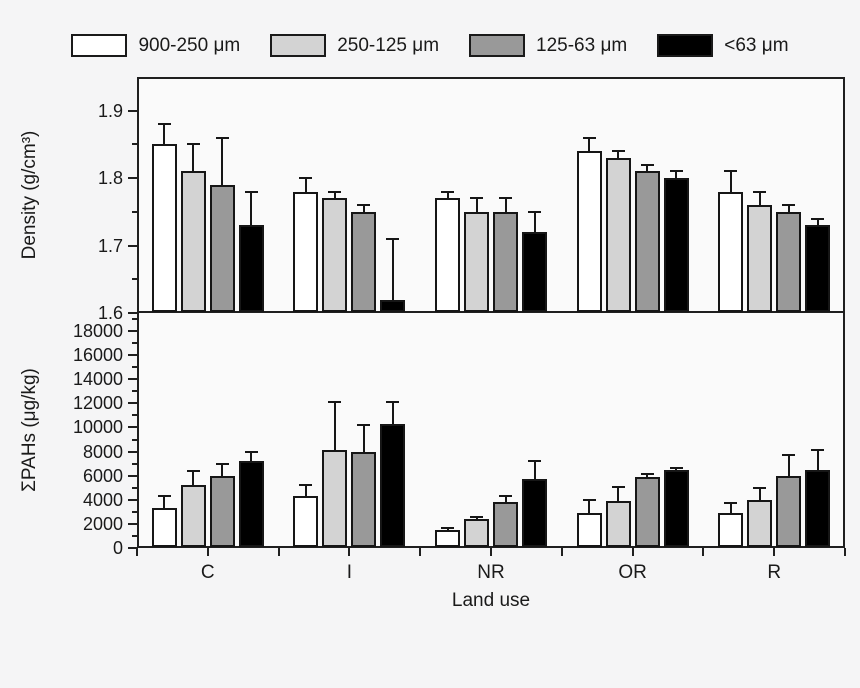  I want to click on bar-OR-<63 μm, so click(676, 245).